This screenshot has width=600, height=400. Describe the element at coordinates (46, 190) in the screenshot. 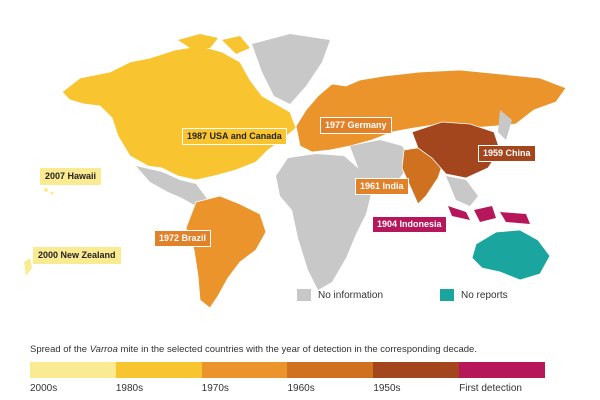

I see `hawaii` at that location.